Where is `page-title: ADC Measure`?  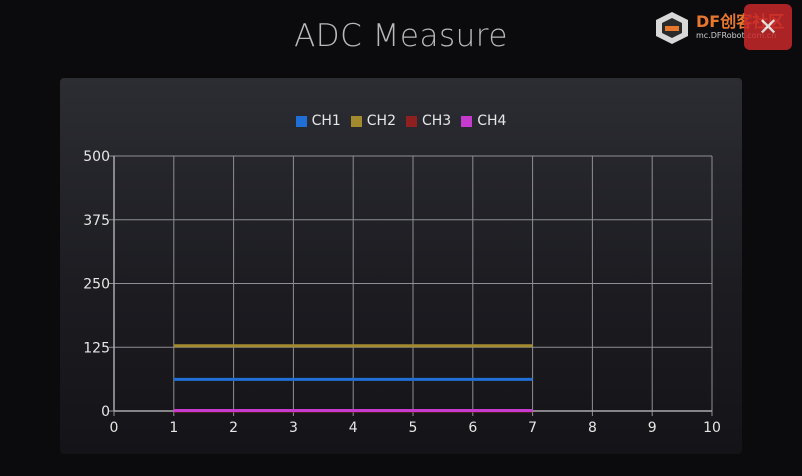 page-title: ADC Measure is located at coordinates (401, 36).